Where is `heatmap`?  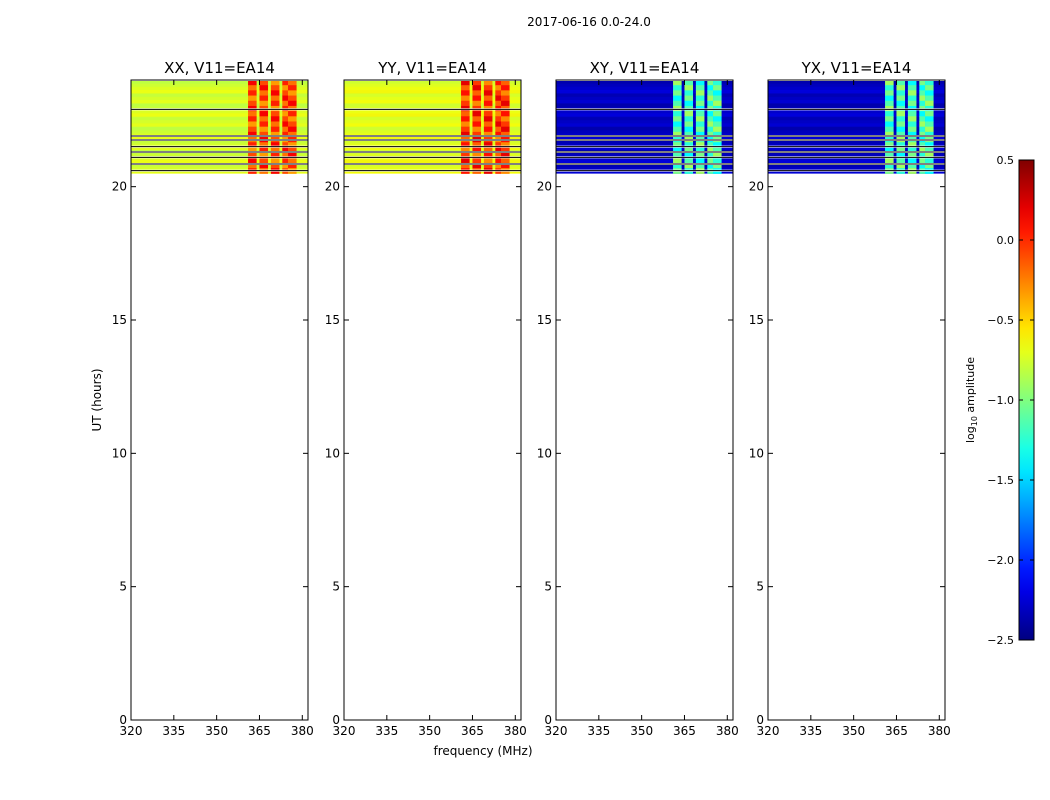
heatmap is located at coordinates (219, 126).